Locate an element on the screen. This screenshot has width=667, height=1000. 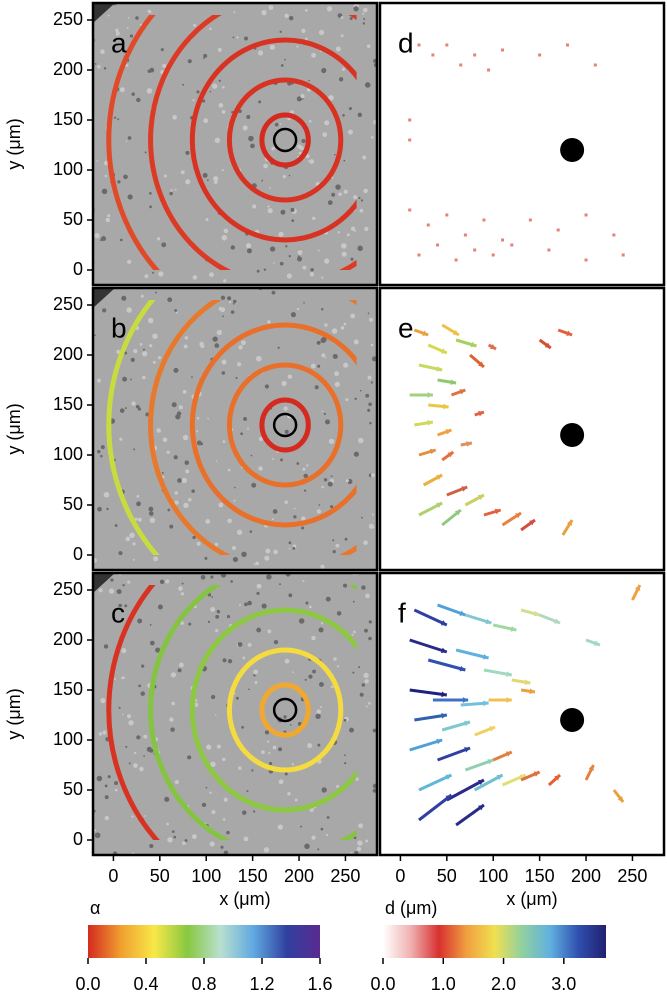
colorbar-tick-label: 0.0 is located at coordinates (382, 984).